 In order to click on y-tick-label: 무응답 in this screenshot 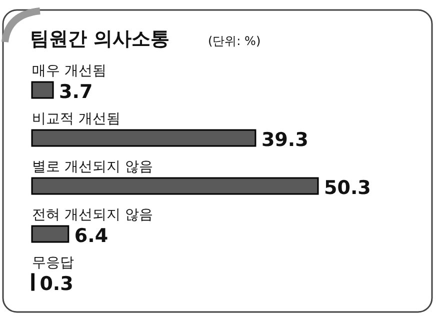, I will do `click(53, 263)`.